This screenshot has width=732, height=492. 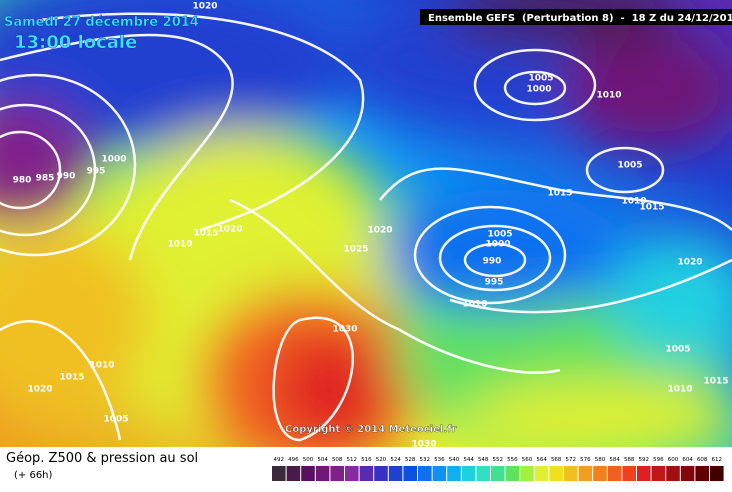 What do you see at coordinates (556, 460) in the screenshot?
I see `scale-label: 568` at bounding box center [556, 460].